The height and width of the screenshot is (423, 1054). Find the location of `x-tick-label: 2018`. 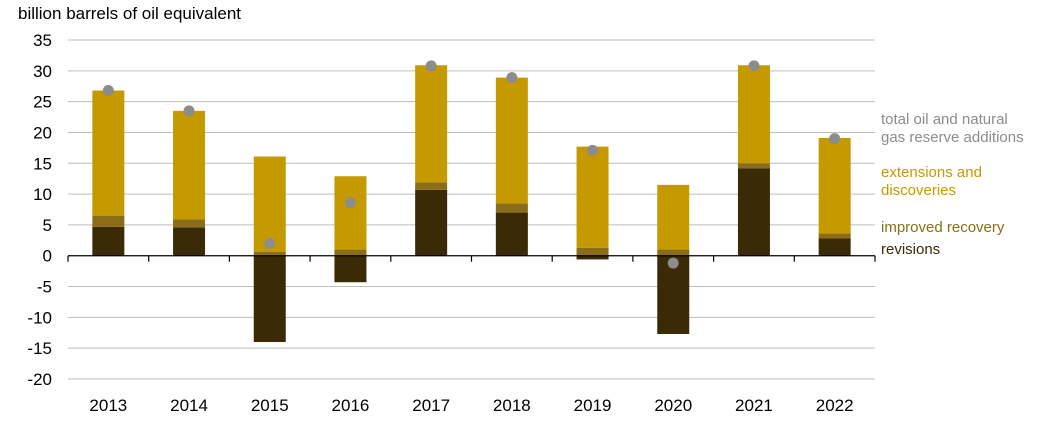

x-tick-label: 2018 is located at coordinates (512, 405).